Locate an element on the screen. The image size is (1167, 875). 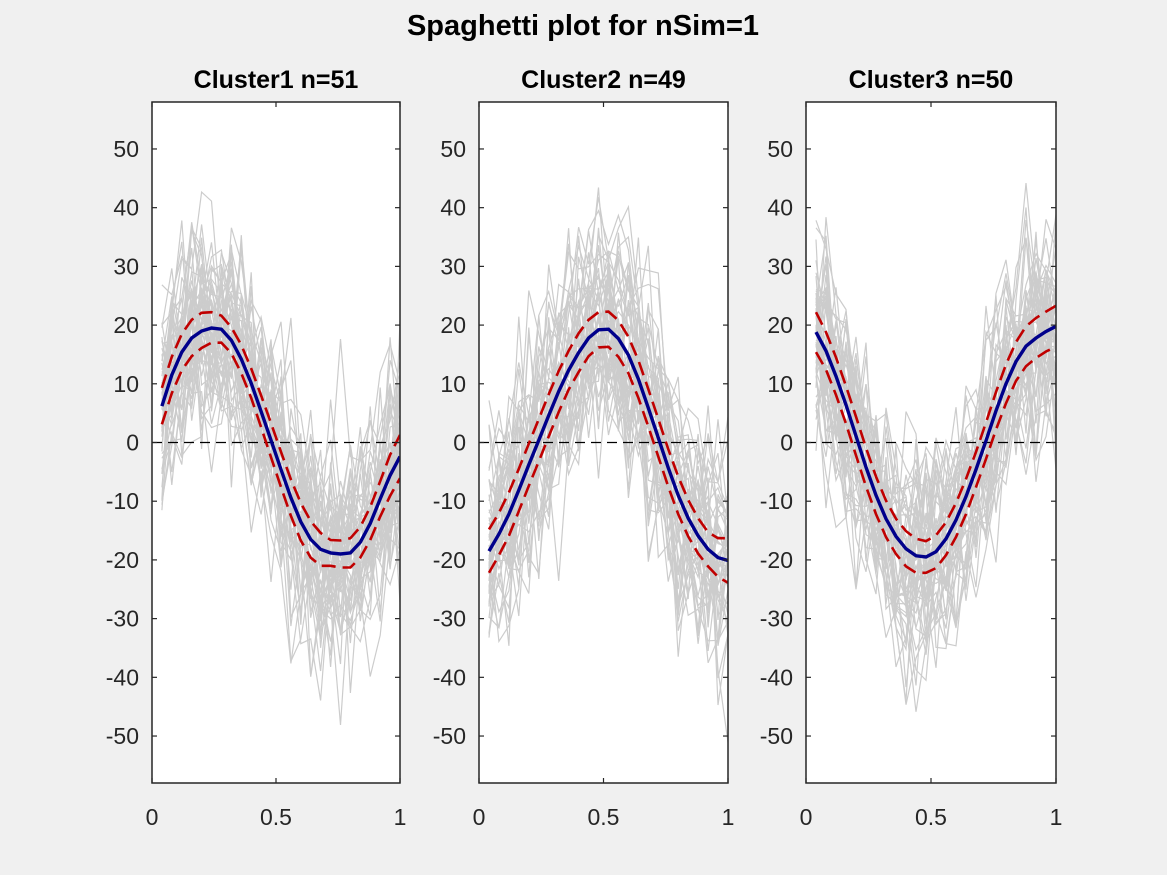
figure-title: Spaghetti plot for nSim=1 is located at coordinates (583, 26).